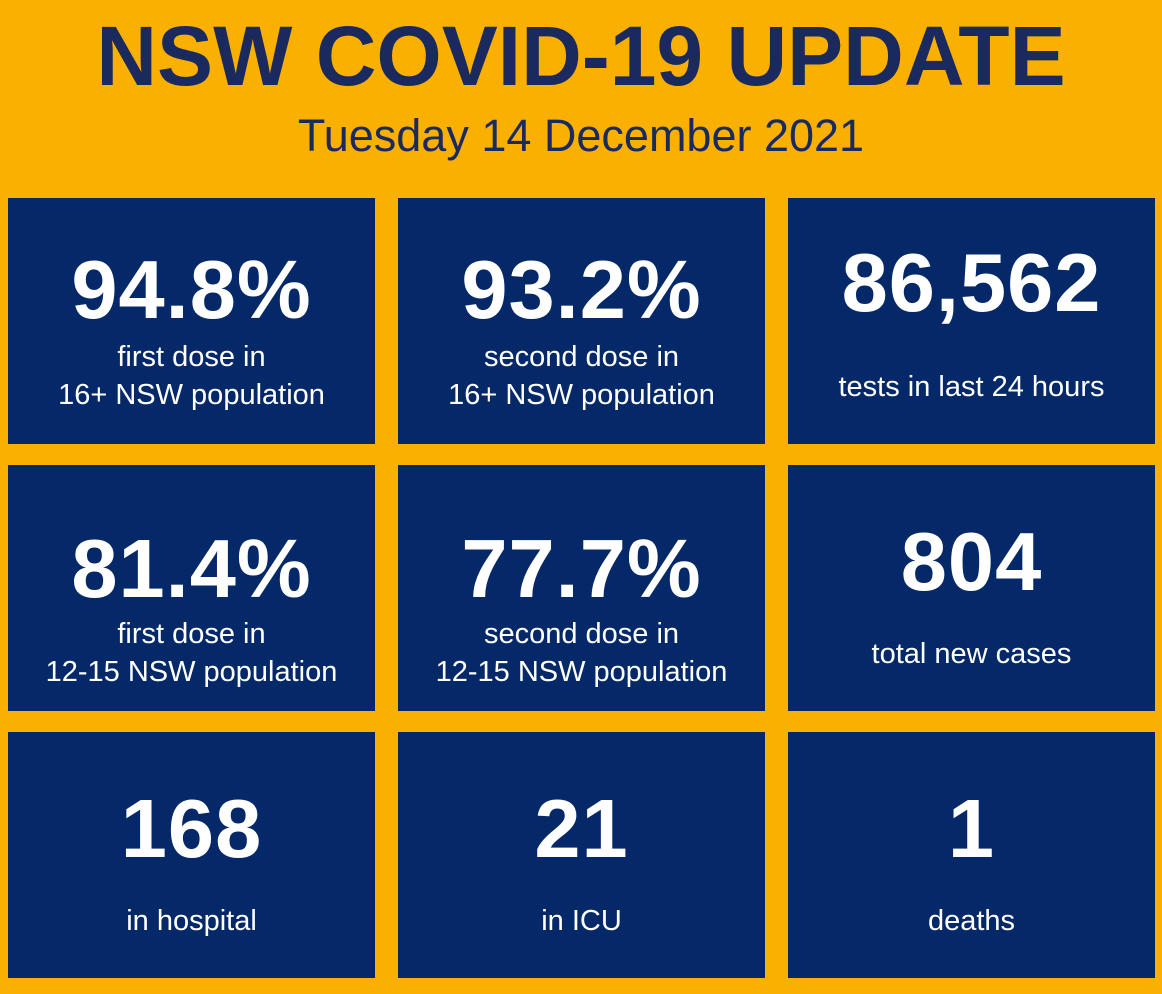 This screenshot has width=1162, height=994. I want to click on stat-value: 168, so click(191, 828).